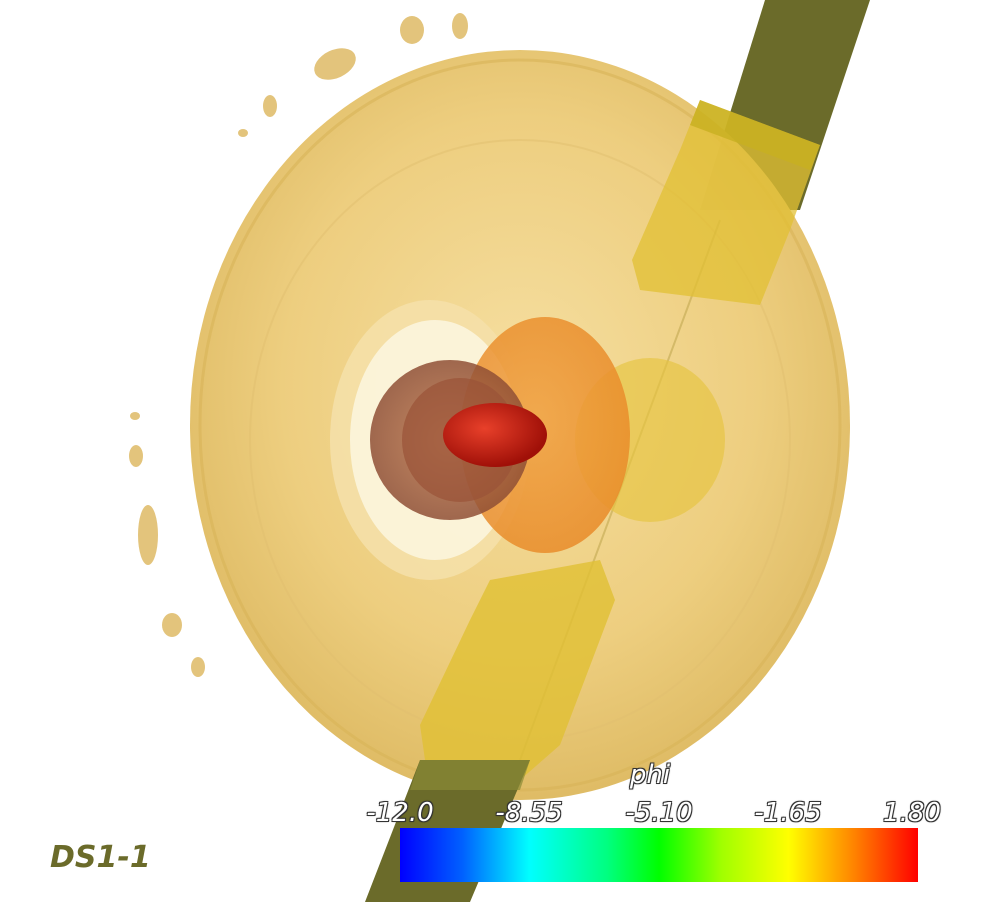  Describe the element at coordinates (100, 857) in the screenshot. I see `dataset-label: DS1-1` at that location.